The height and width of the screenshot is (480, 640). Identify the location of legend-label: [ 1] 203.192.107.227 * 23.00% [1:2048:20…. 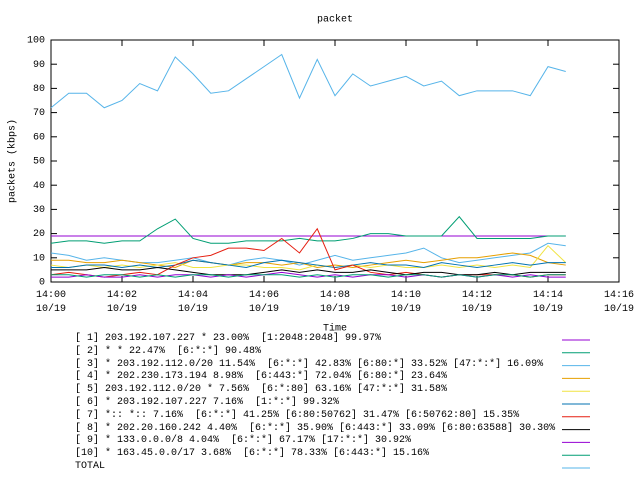
(228, 338).